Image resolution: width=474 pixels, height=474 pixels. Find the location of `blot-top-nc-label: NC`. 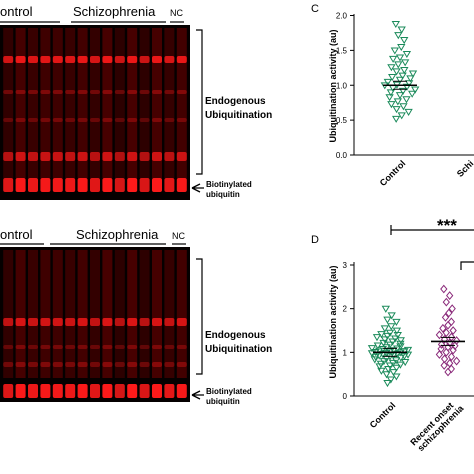

blot-top-nc-label: NC is located at coordinates (176, 13).